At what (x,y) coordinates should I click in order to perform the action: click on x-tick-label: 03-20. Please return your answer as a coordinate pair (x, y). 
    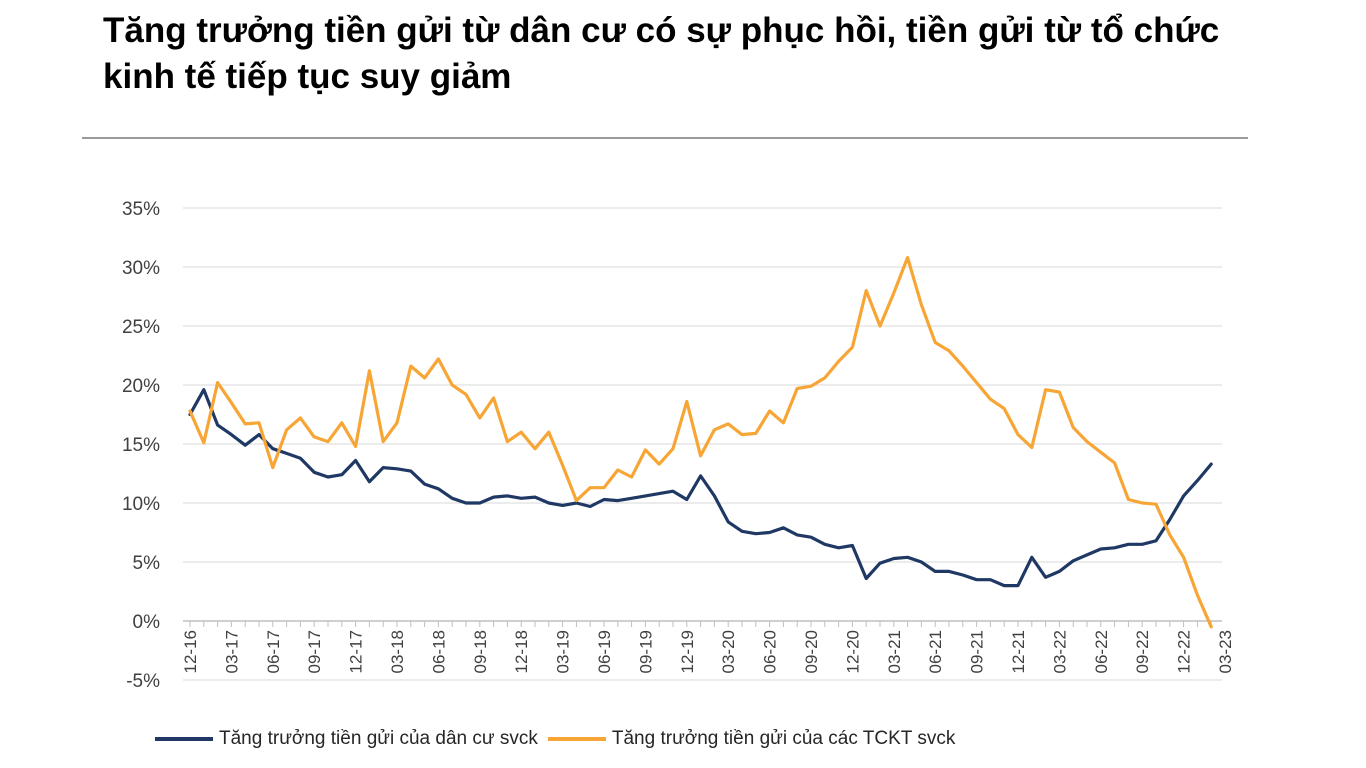
    Looking at the image, I should click on (728, 651).